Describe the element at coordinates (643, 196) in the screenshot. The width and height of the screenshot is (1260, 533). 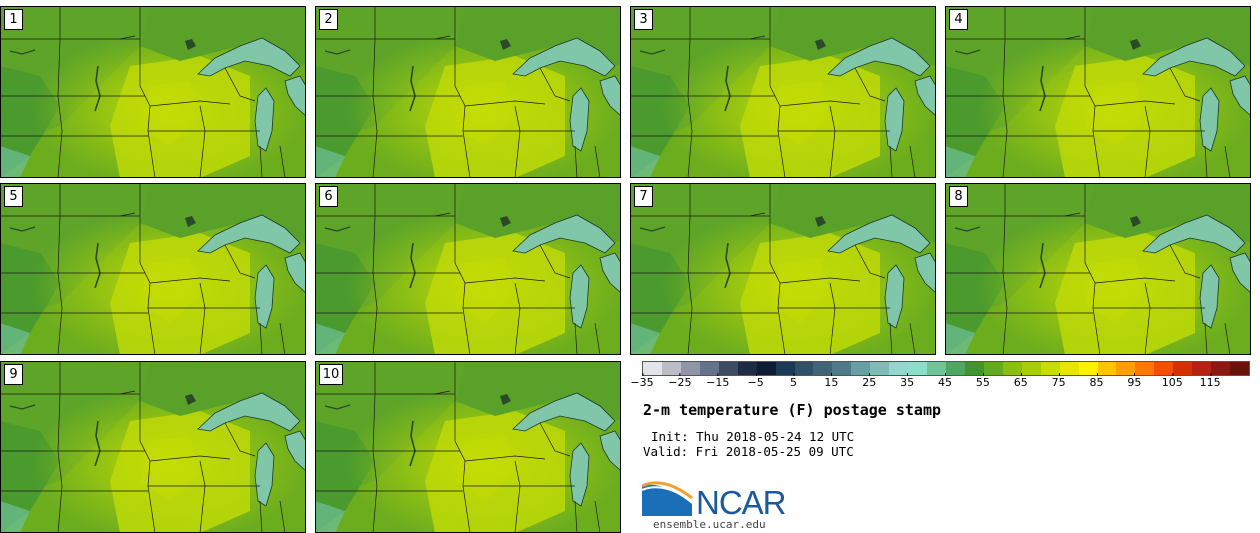
I see `panel-label: 7` at that location.